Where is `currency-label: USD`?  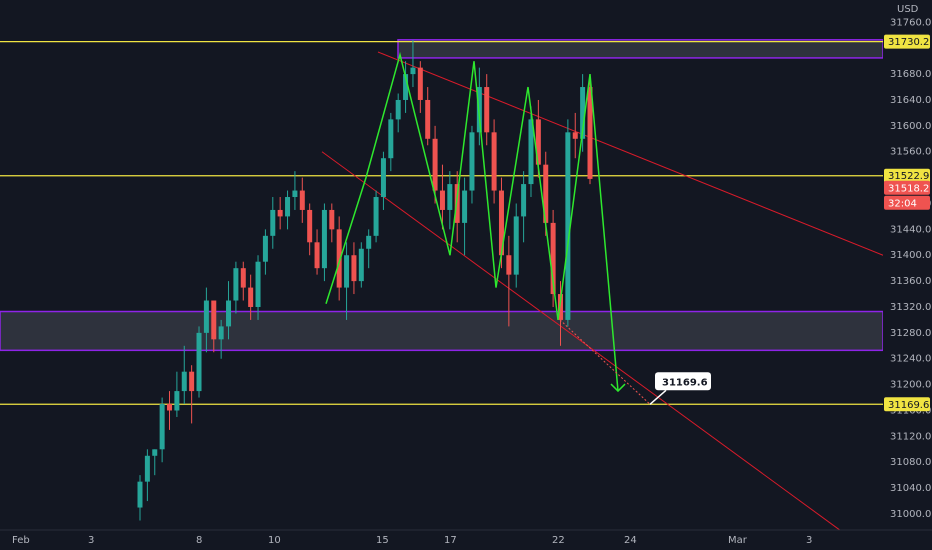
currency-label: USD is located at coordinates (908, 9).